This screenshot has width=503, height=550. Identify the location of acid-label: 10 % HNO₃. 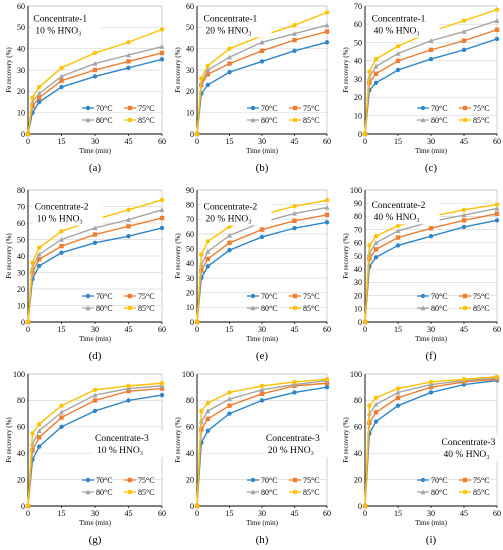
(120, 451).